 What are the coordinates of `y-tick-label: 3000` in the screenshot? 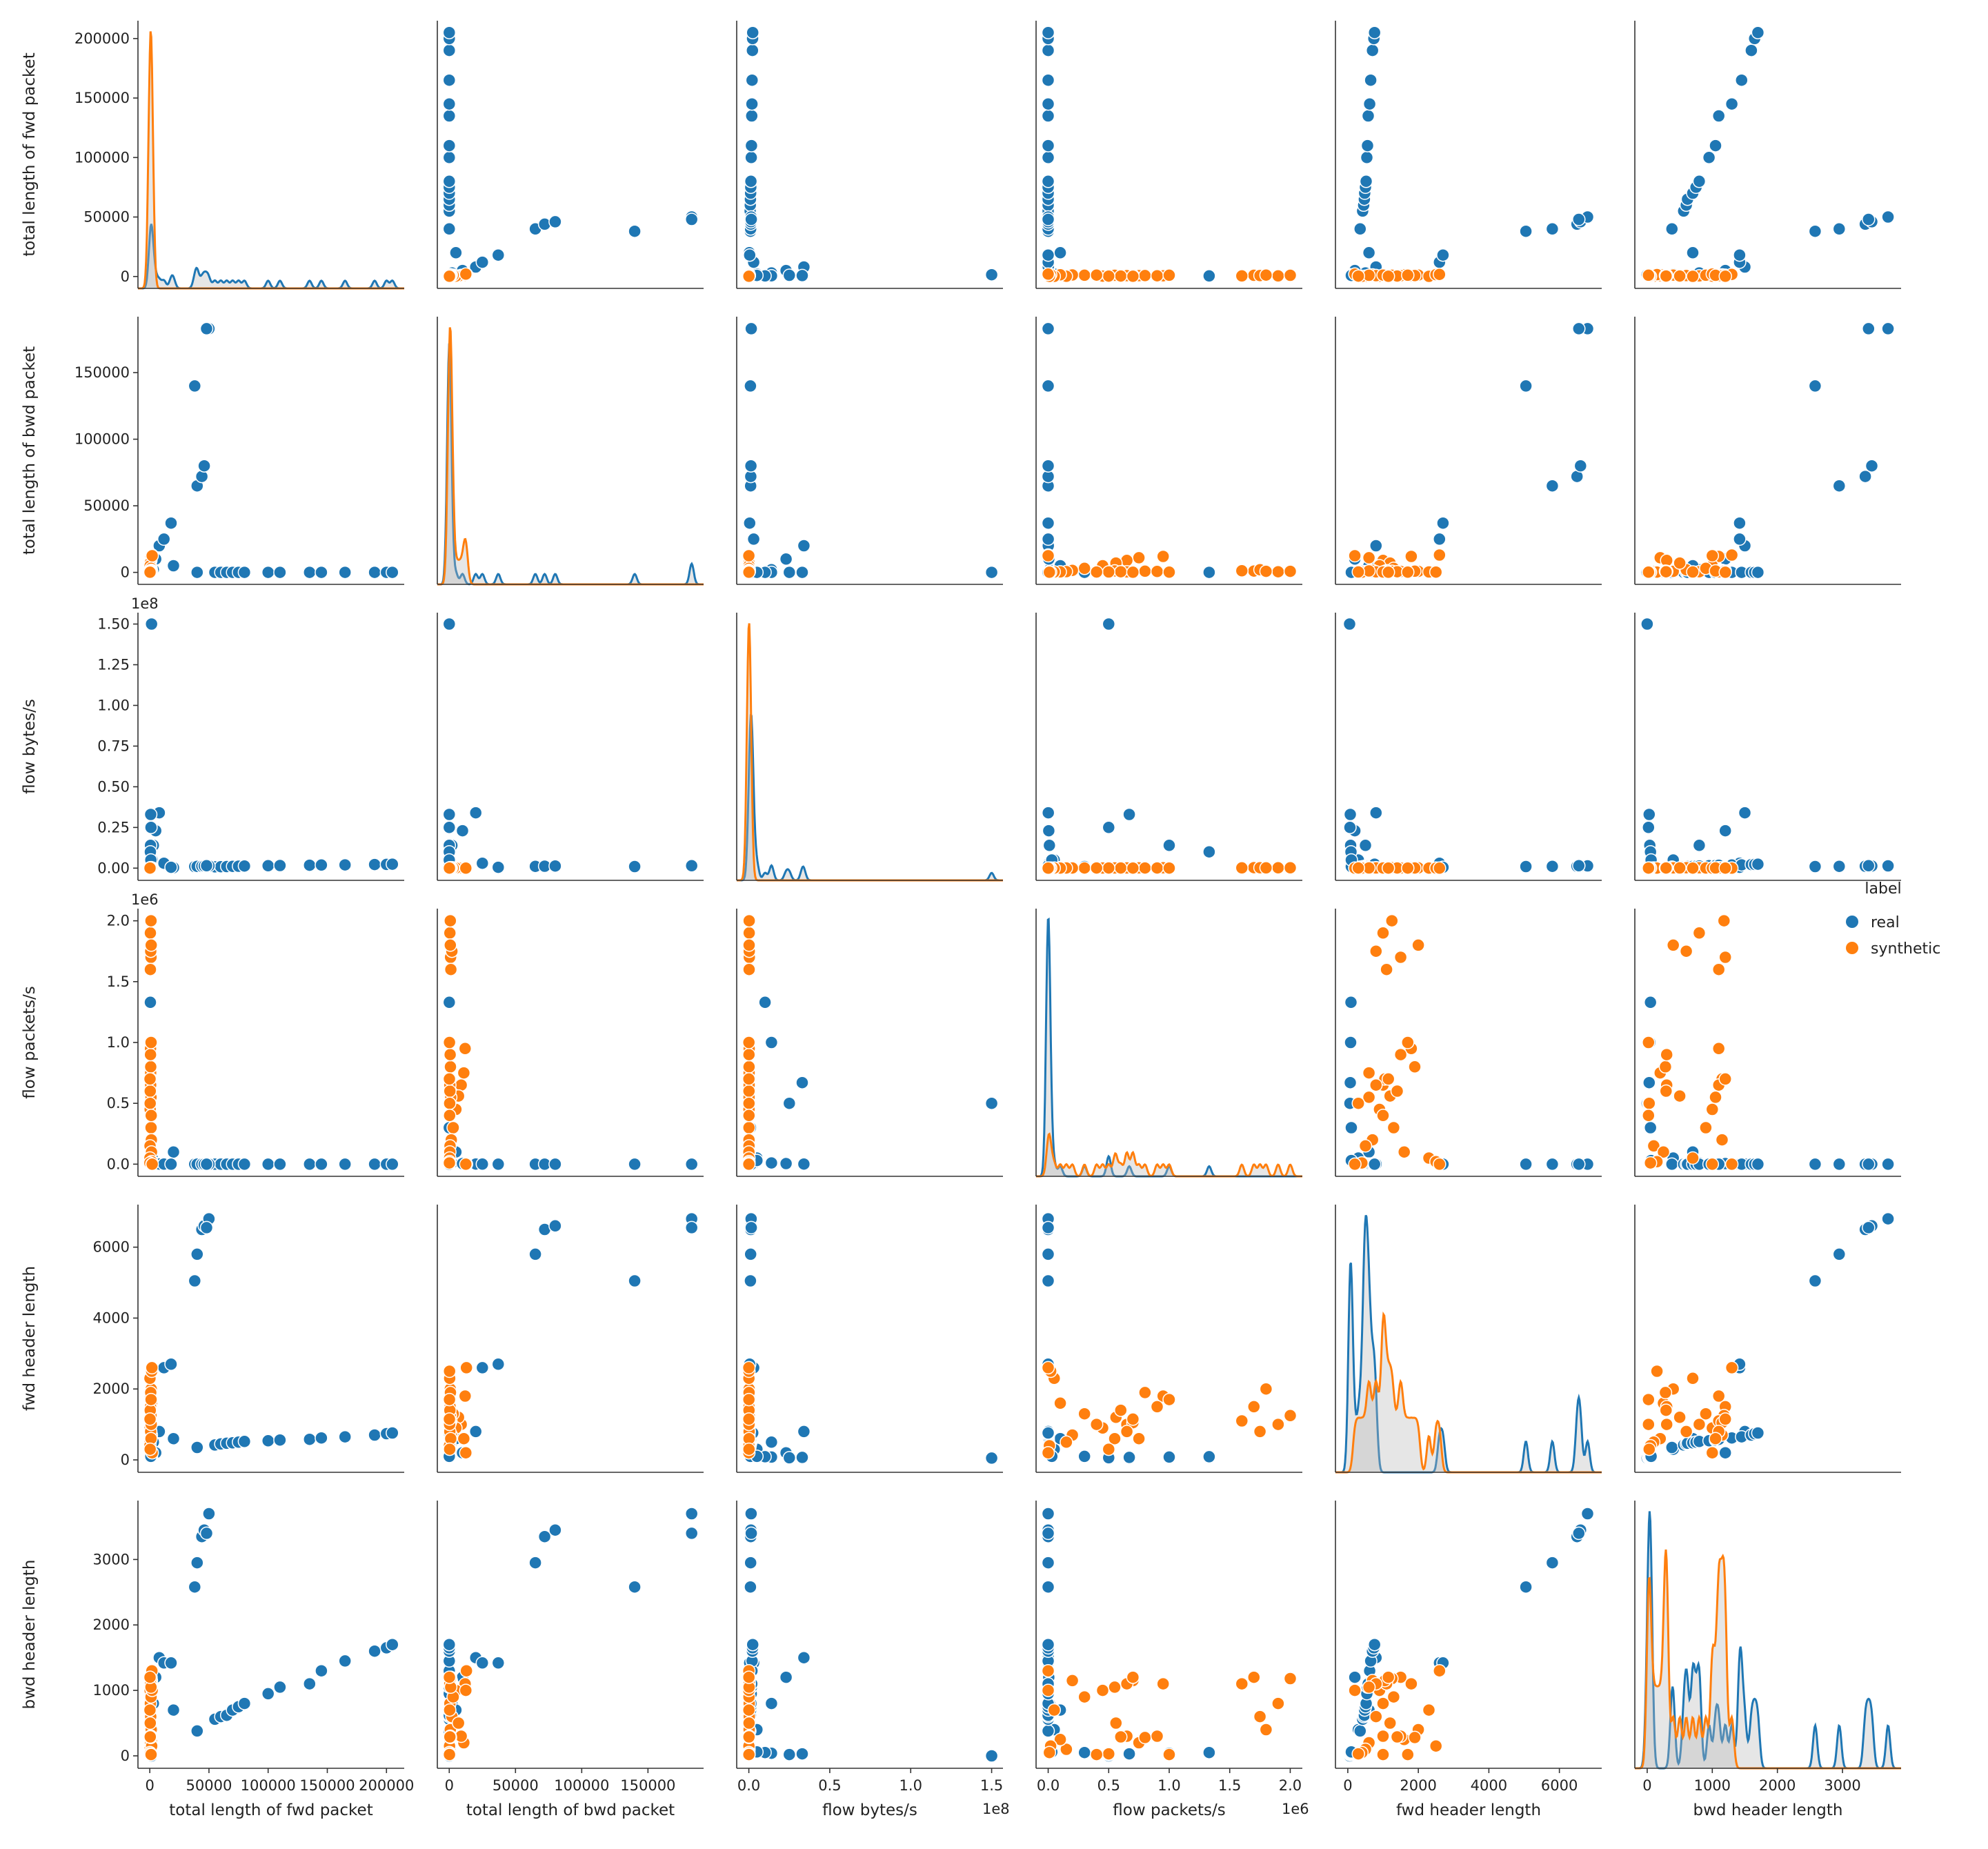 It's located at (111, 1559).